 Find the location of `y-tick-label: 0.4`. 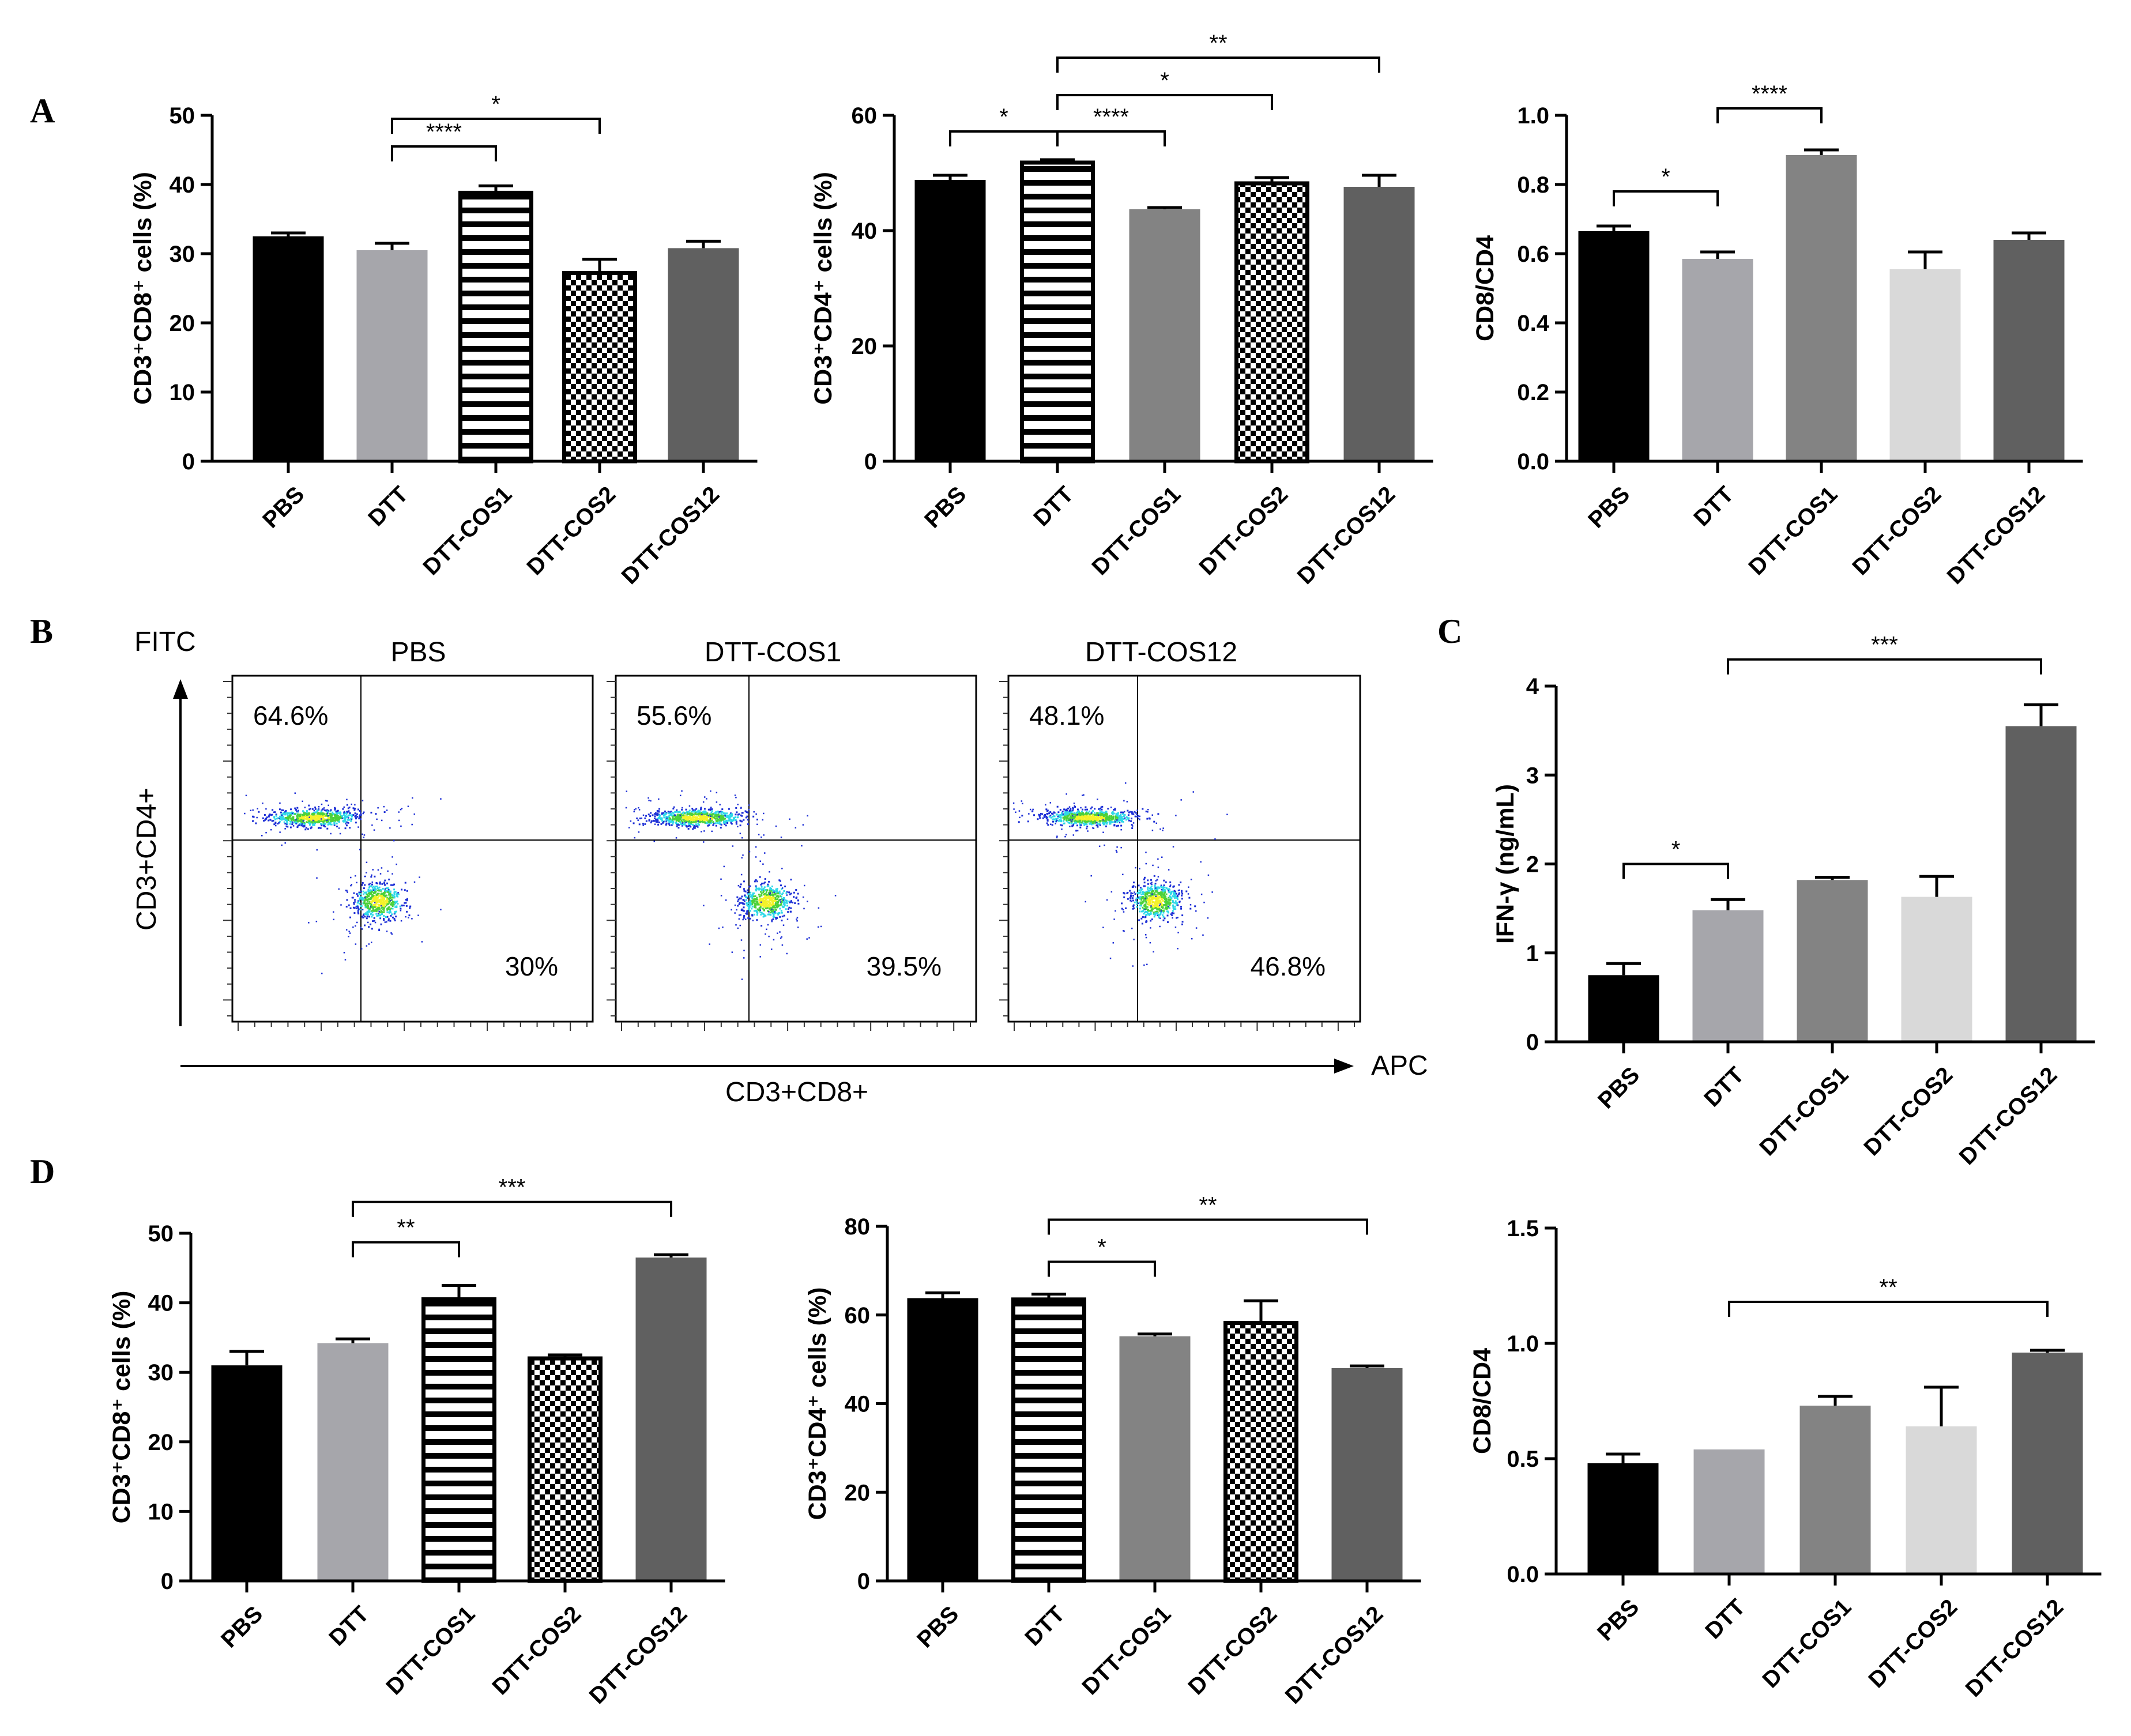

y-tick-label: 0.4 is located at coordinates (1533, 323).